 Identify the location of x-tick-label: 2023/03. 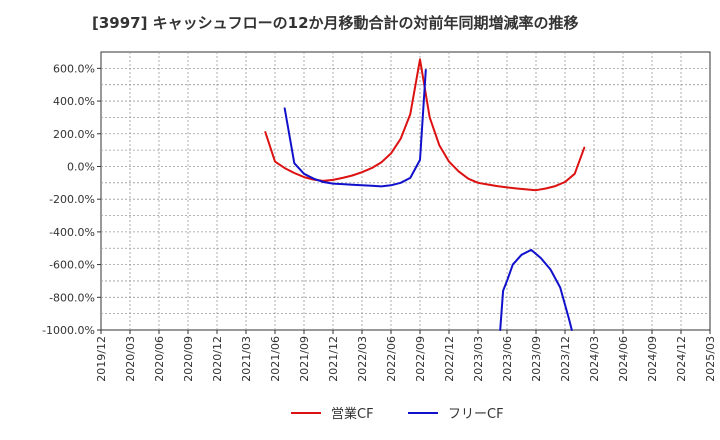
(478, 359).